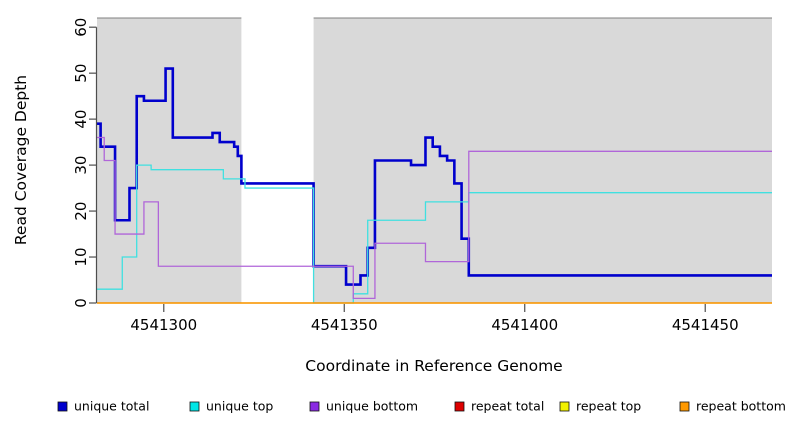 This screenshot has height=432, width=792. What do you see at coordinates (111, 406) in the screenshot?
I see `legend-label-unique-total: unique total` at bounding box center [111, 406].